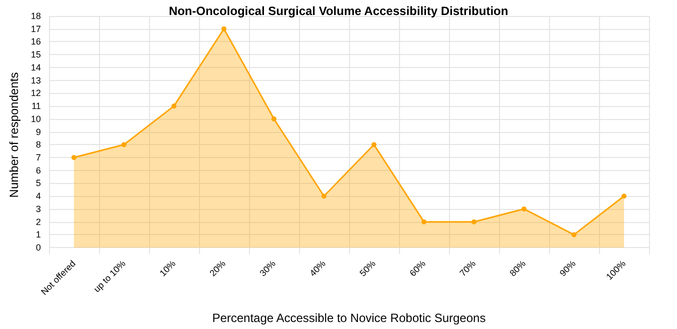 Image resolution: width=677 pixels, height=329 pixels. What do you see at coordinates (35, 119) in the screenshot?
I see `y-tick-label: 10` at bounding box center [35, 119].